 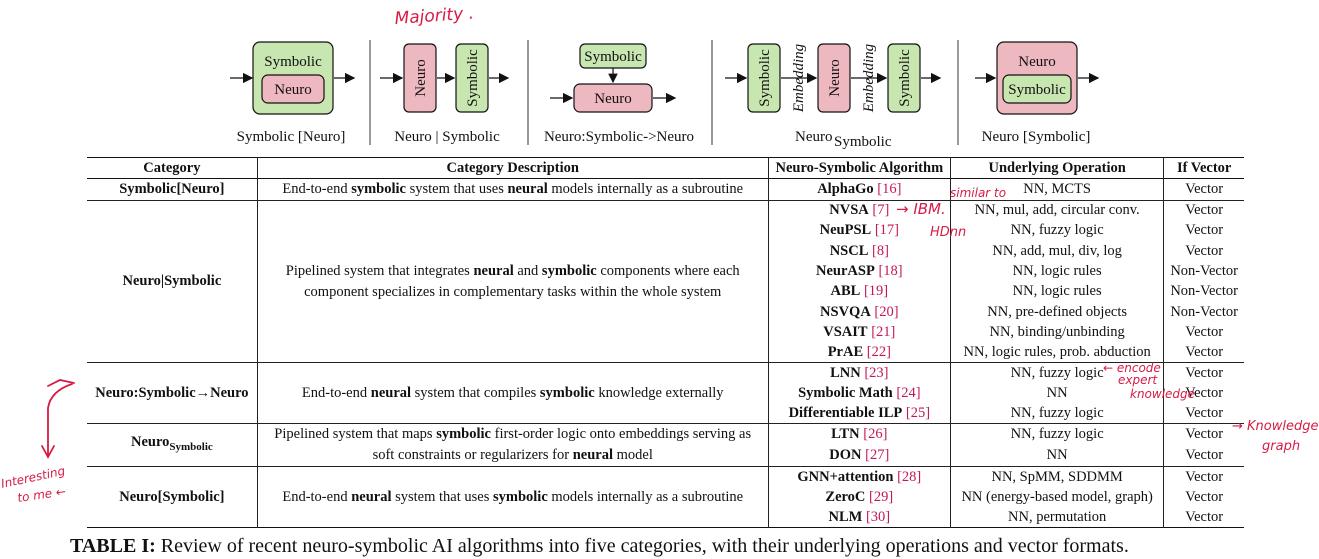 I want to click on citation-link: [21], so click(x=883, y=331).